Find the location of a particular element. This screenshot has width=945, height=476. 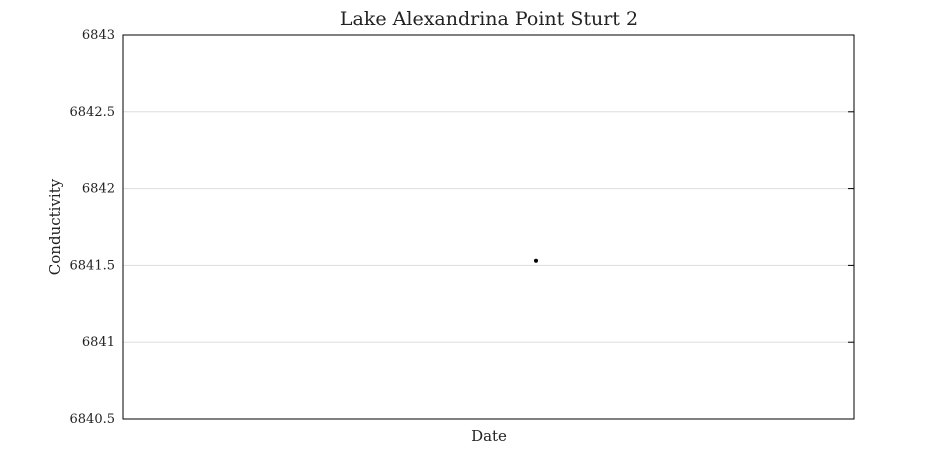

data-point is located at coordinates (536, 260).